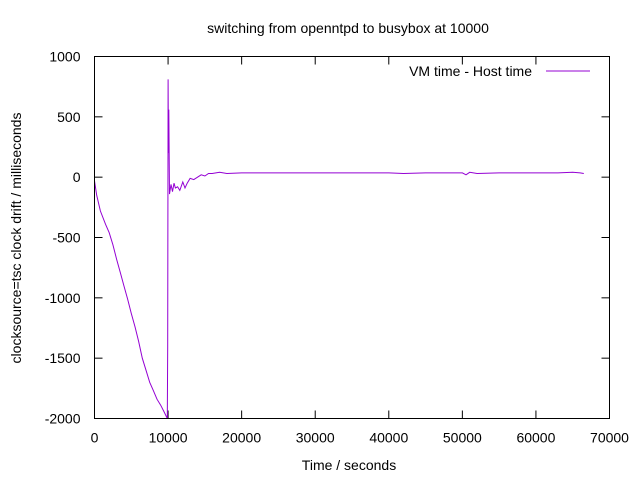 The image size is (640, 480). What do you see at coordinates (168, 438) in the screenshot?
I see `x-tick-label: 10000` at bounding box center [168, 438].